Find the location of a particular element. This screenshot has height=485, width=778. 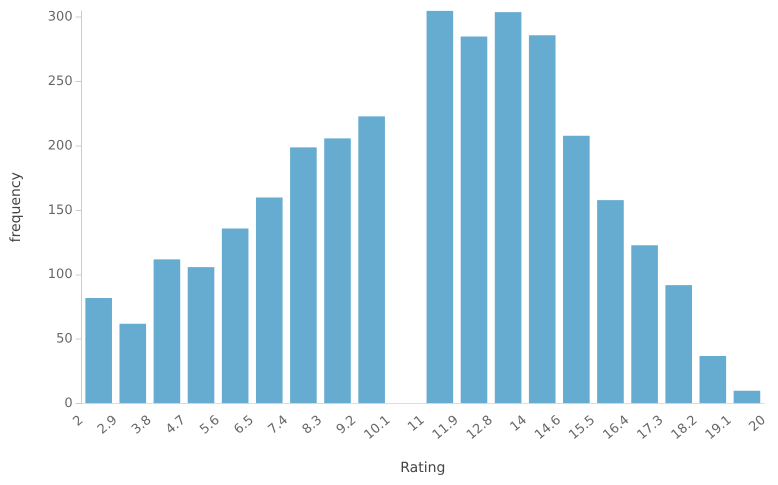

y-tick-label: 150 is located at coordinates (60, 210).